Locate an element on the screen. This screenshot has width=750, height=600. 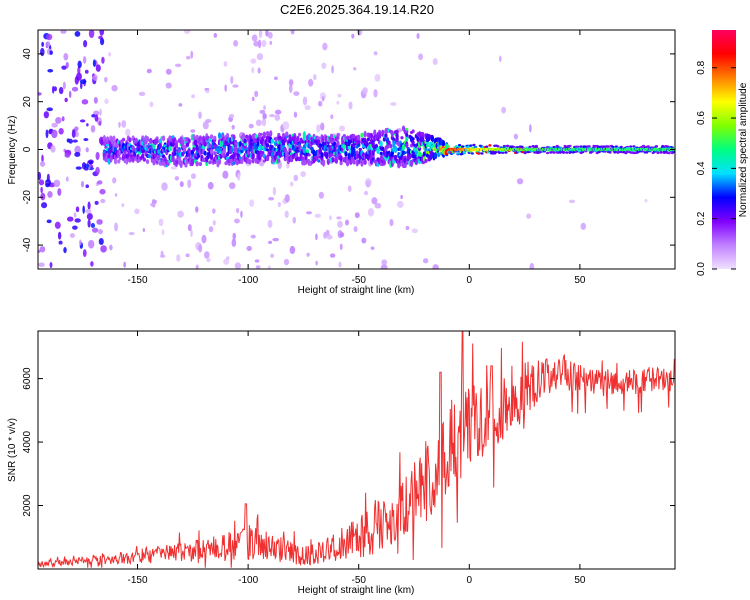
xtick-label: -100 is located at coordinates (248, 280).